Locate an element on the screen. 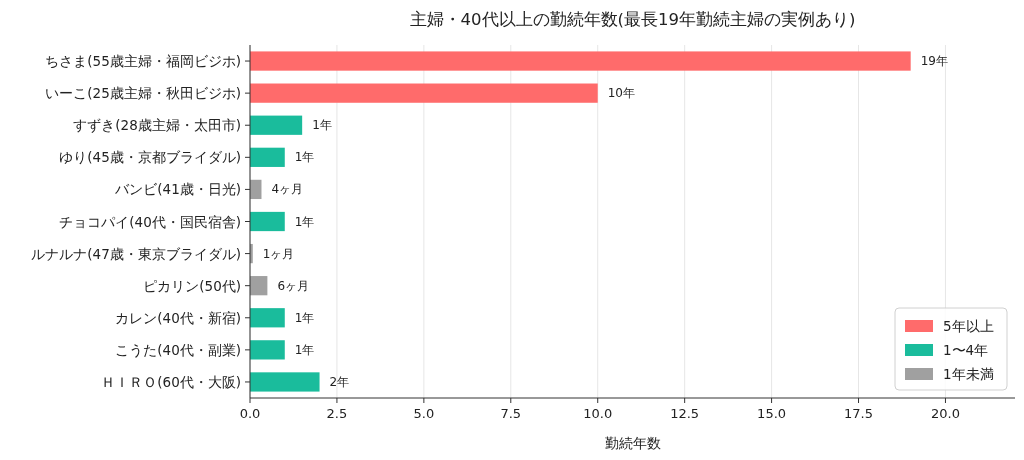  text: 4ヶ月 is located at coordinates (287, 189).